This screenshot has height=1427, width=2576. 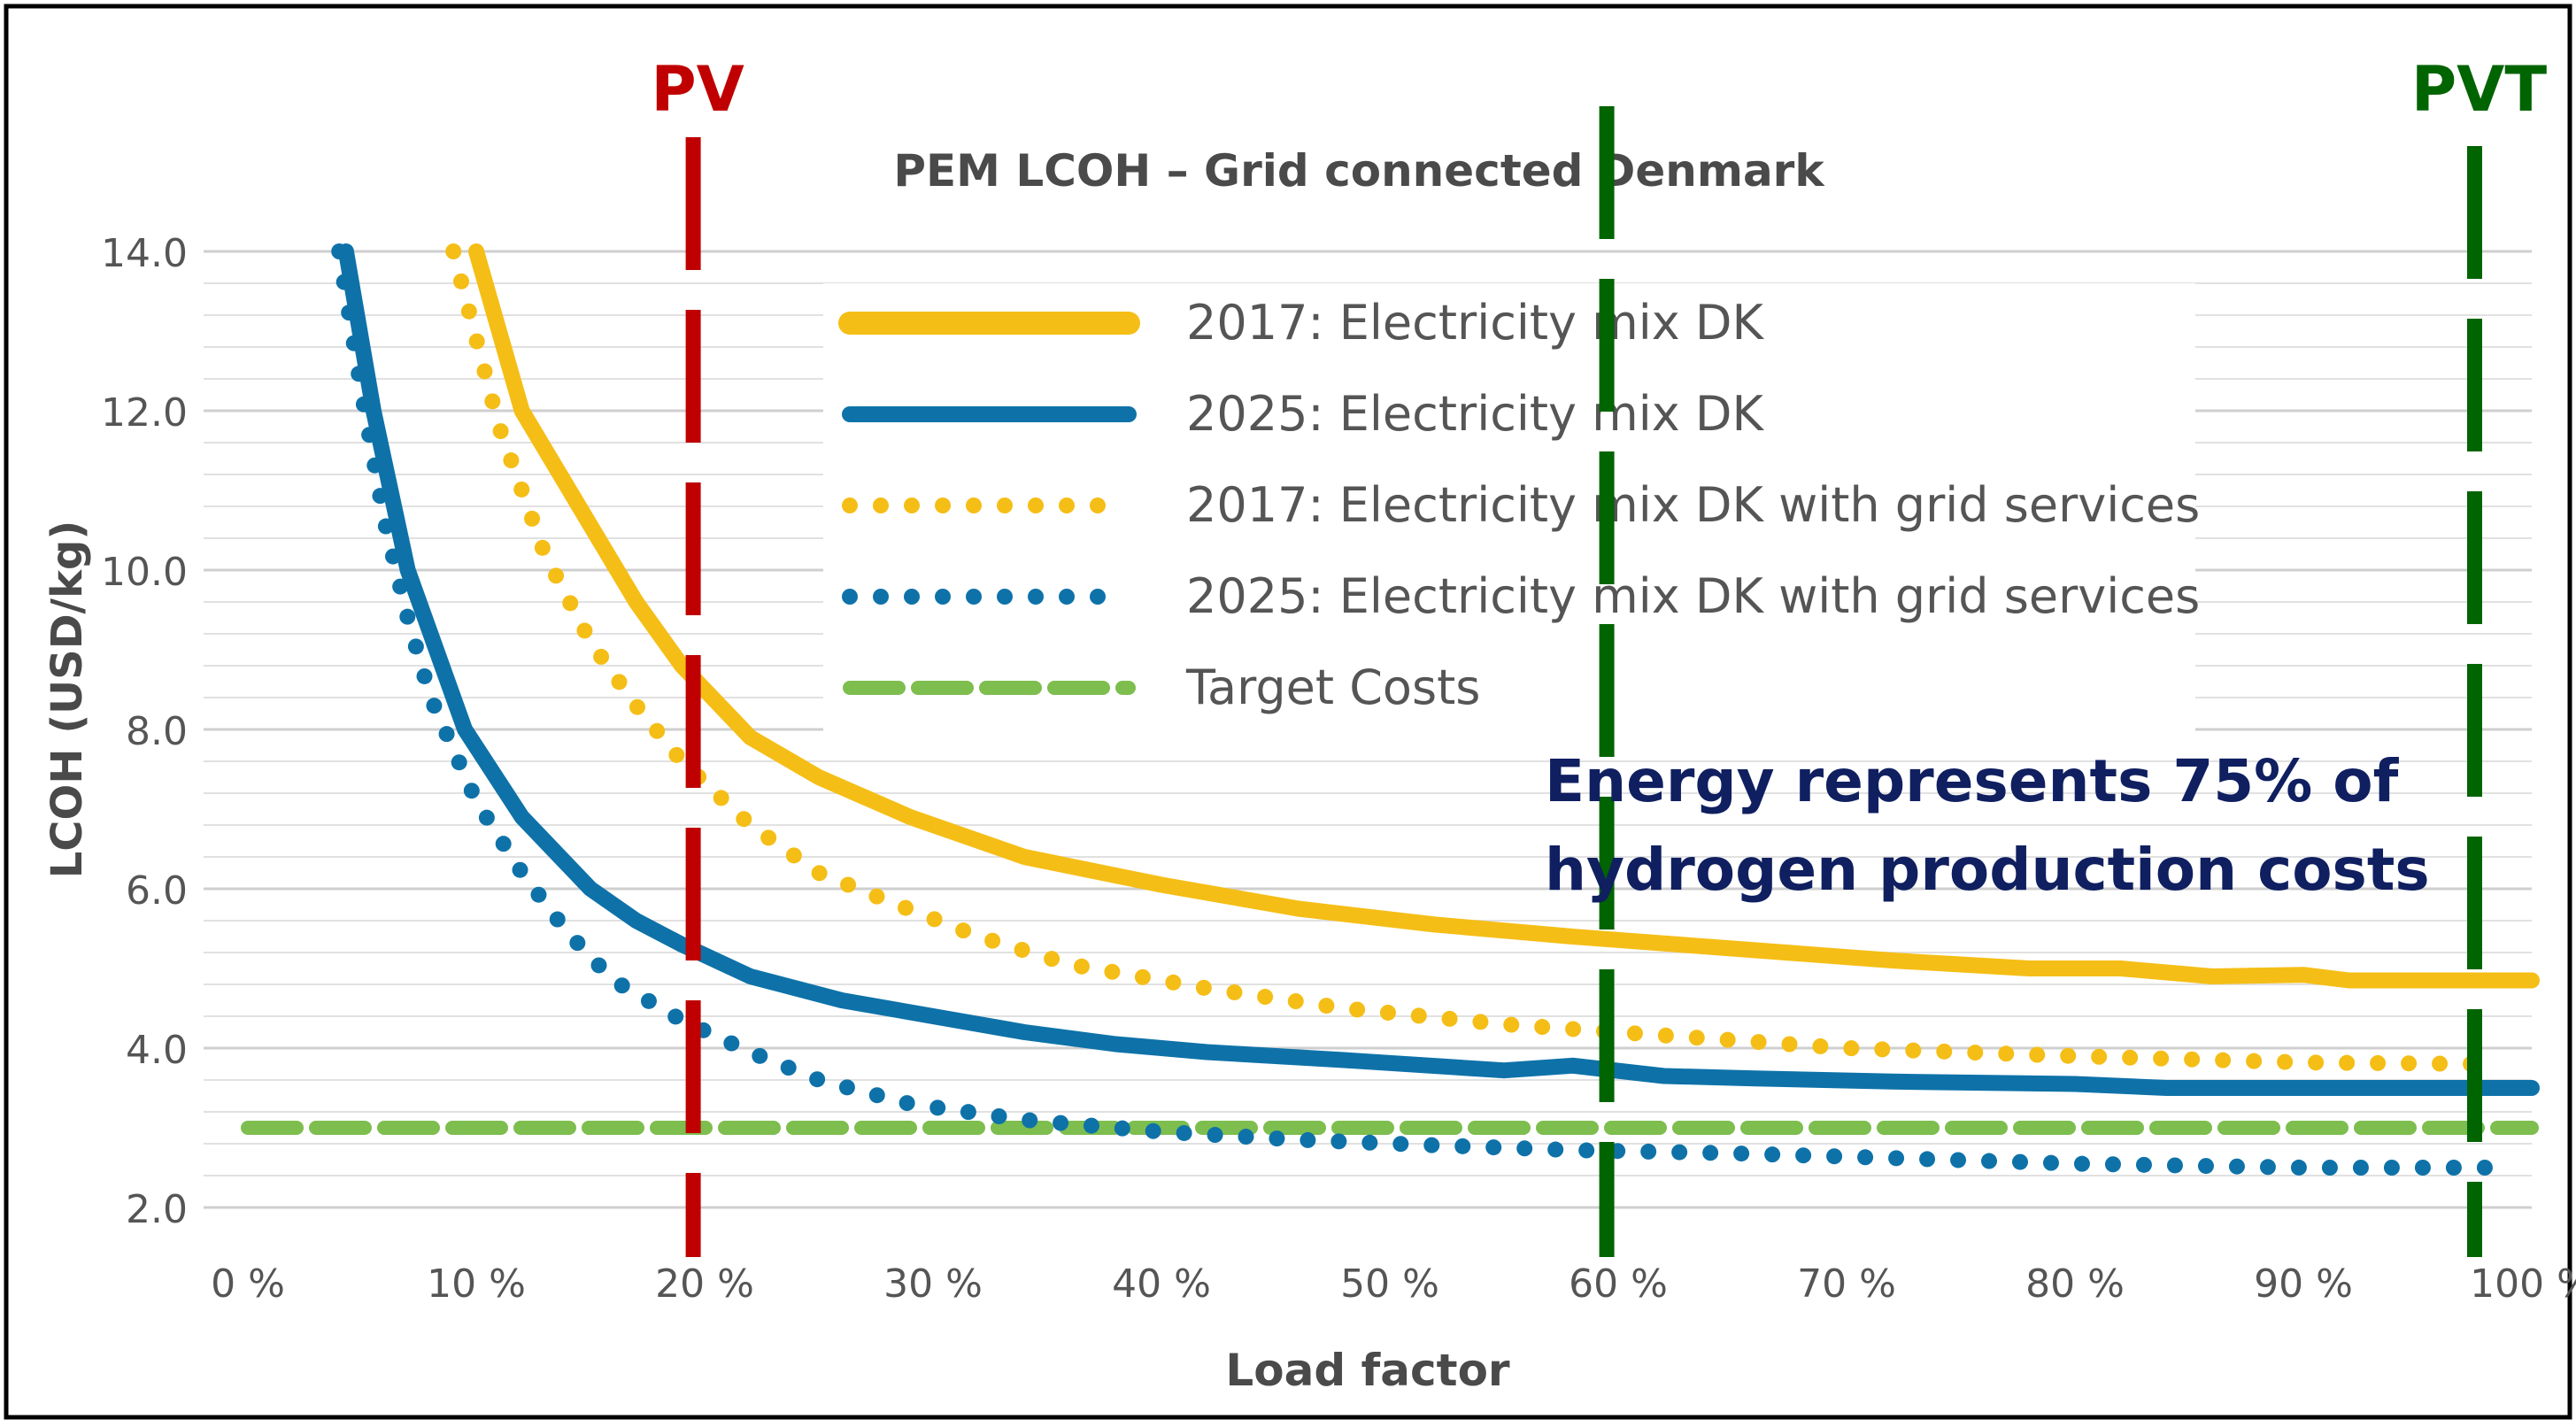 What do you see at coordinates (1972, 781) in the screenshot?
I see `annotation-text: Energy represents 75% of` at bounding box center [1972, 781].